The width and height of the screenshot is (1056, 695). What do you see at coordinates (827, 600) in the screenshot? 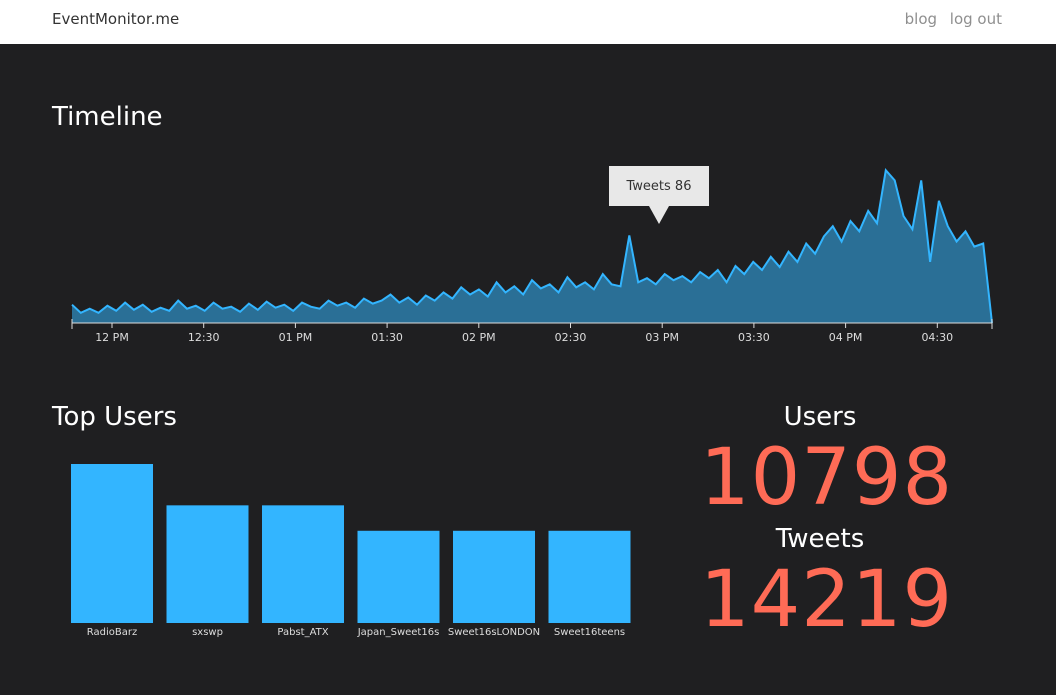
I see `tweets-count: 14219` at bounding box center [827, 600].